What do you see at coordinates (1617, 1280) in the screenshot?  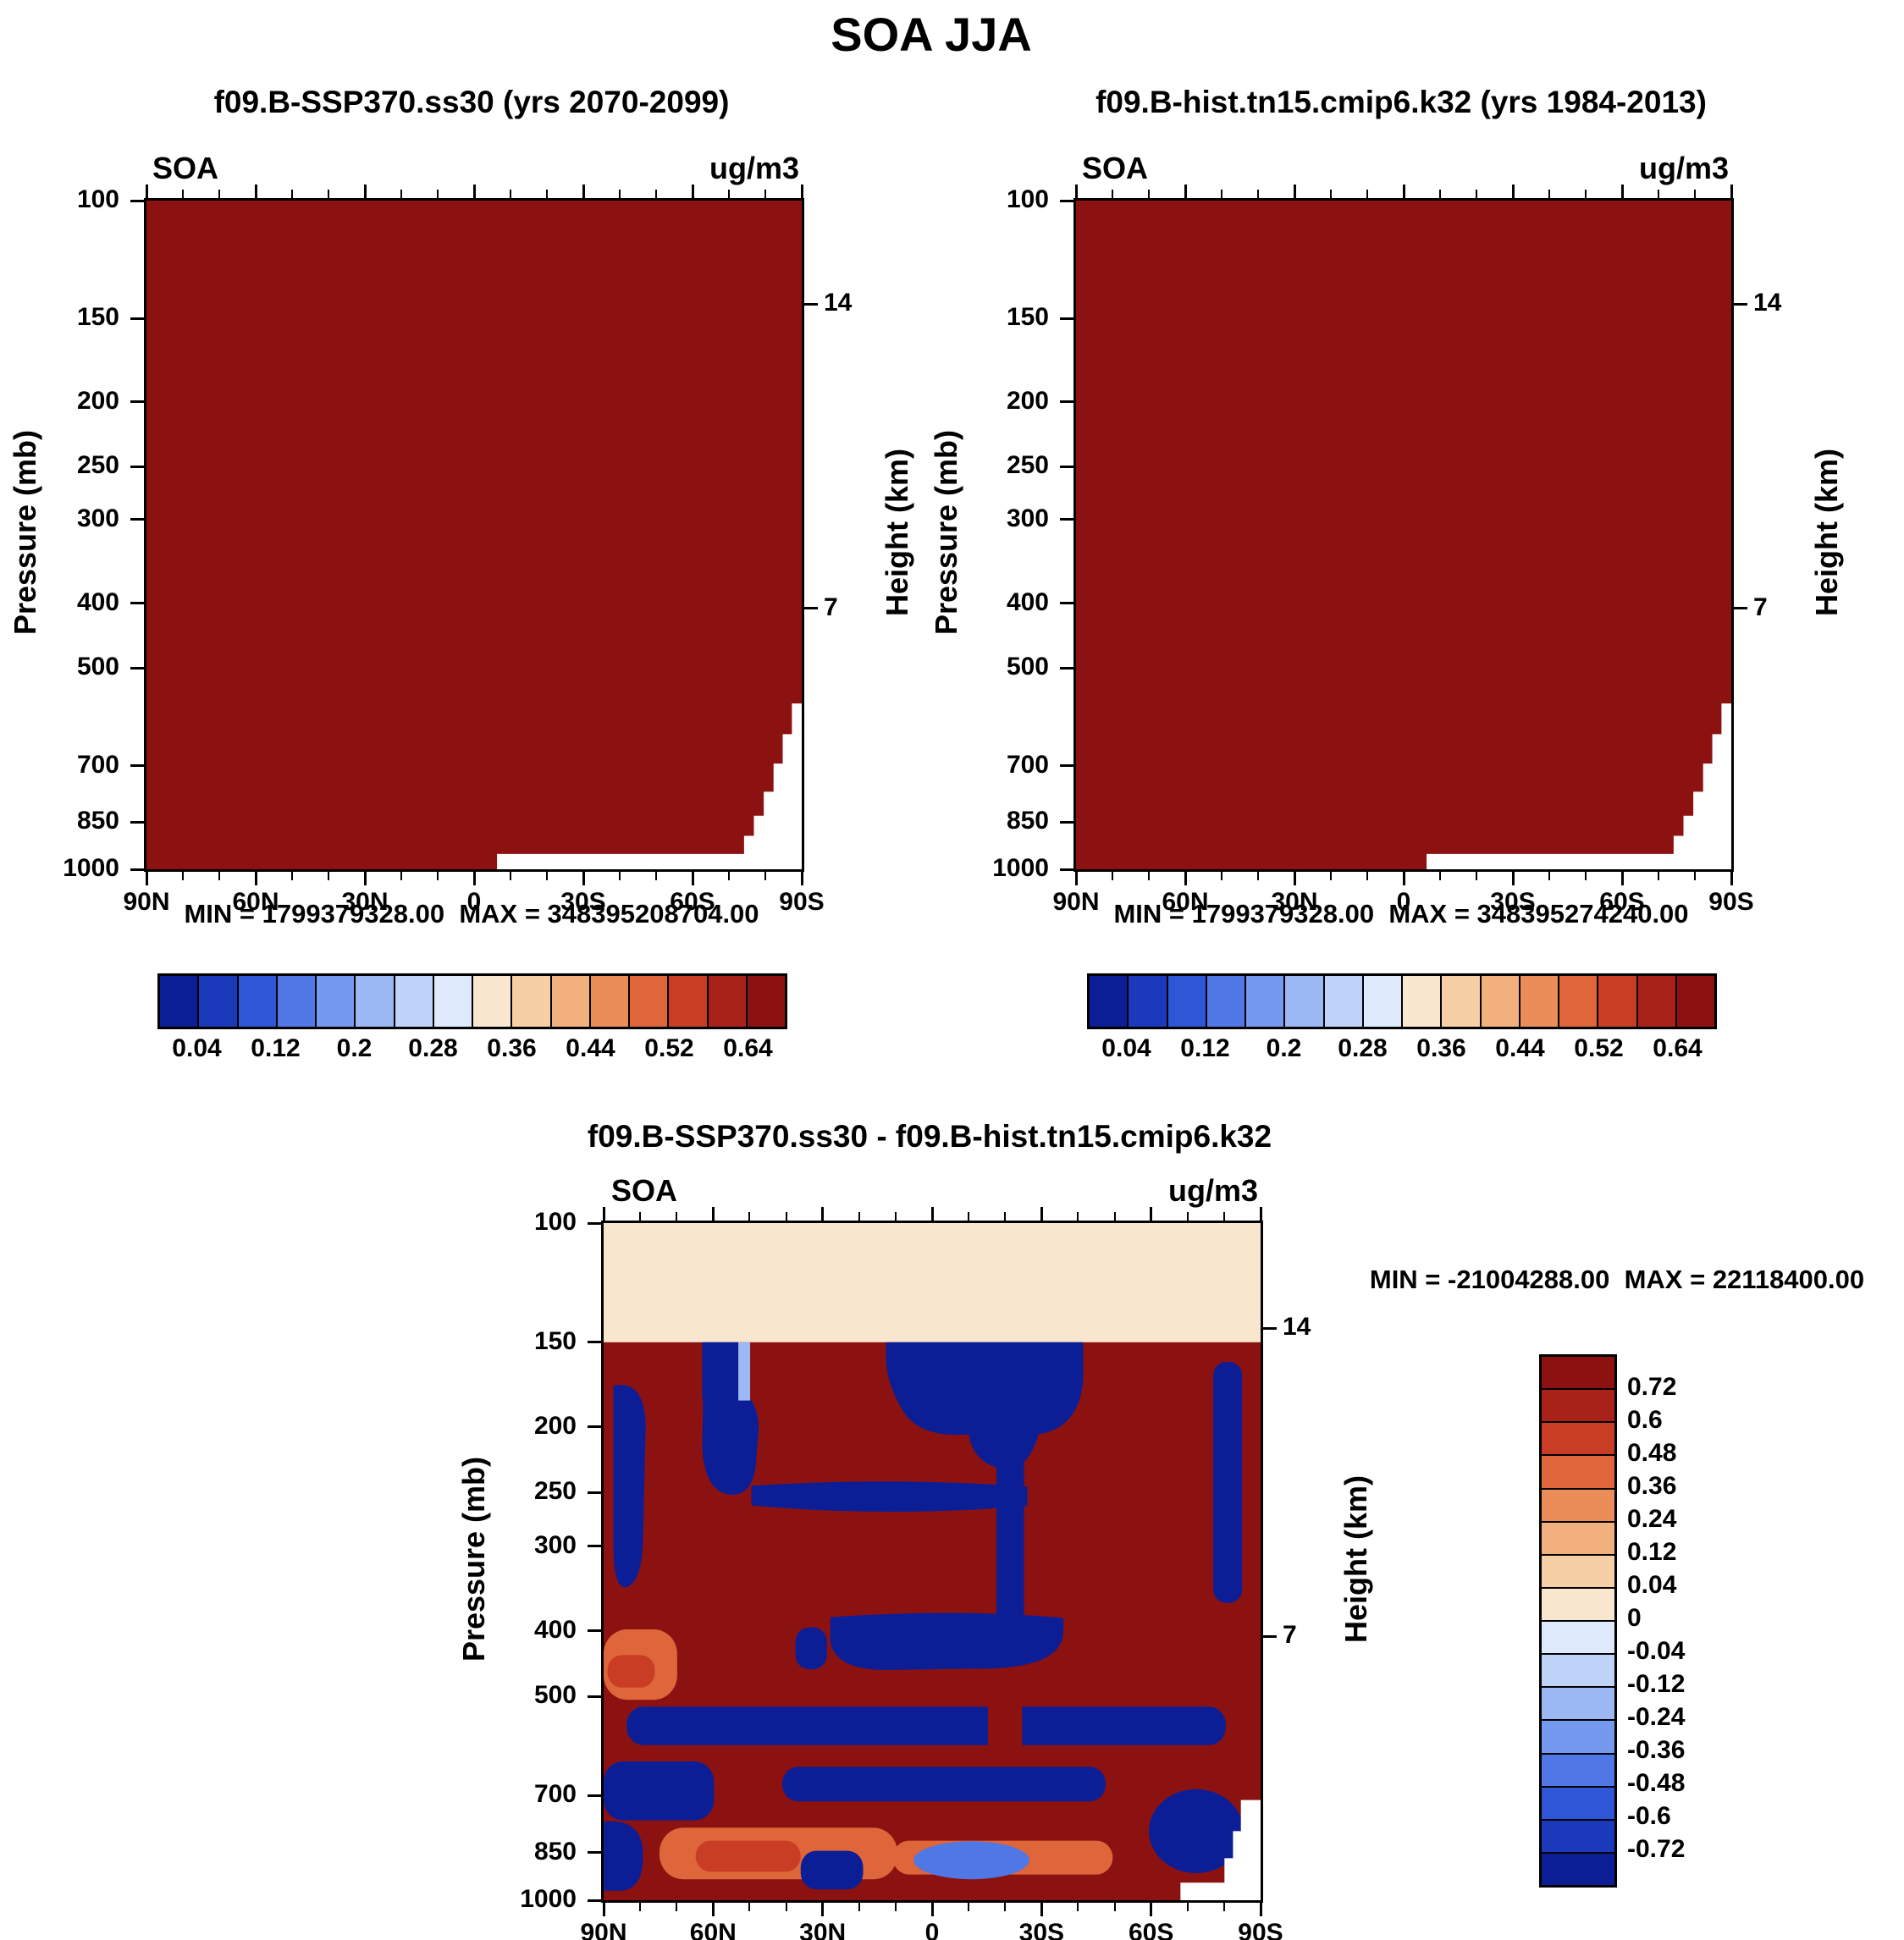 I see `panel-diff-minmax: MIN = -21004288.00 MAX = 22118400.00` at bounding box center [1617, 1280].